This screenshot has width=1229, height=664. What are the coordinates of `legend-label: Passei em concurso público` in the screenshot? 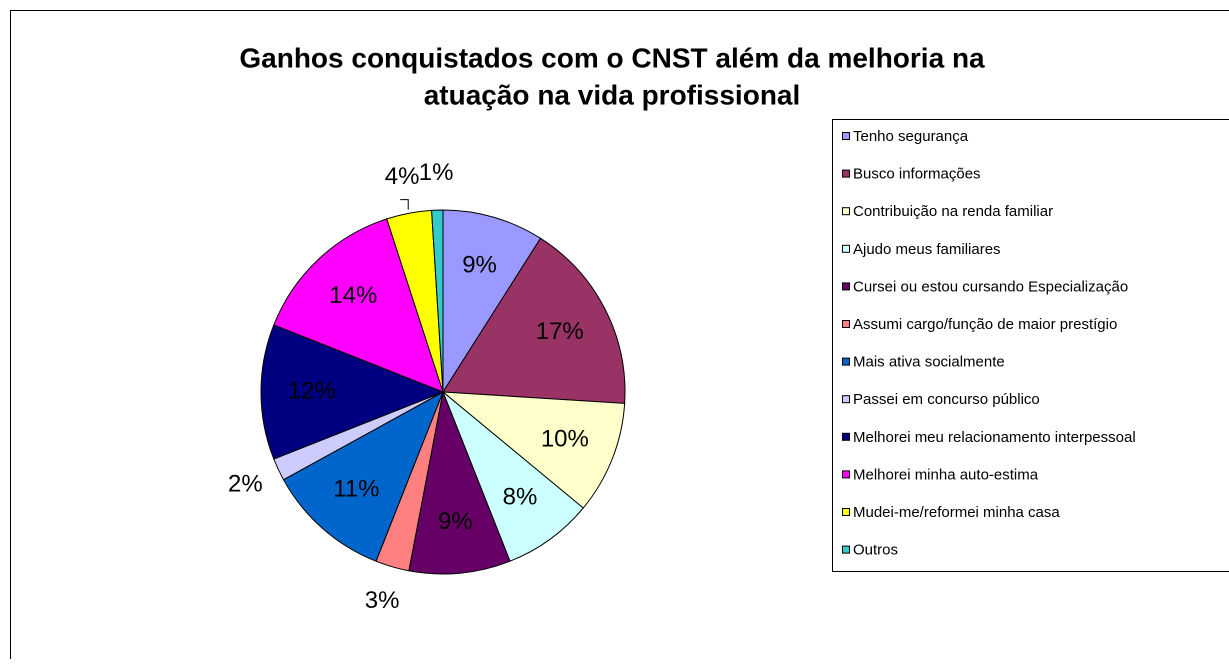 It's located at (946, 399).